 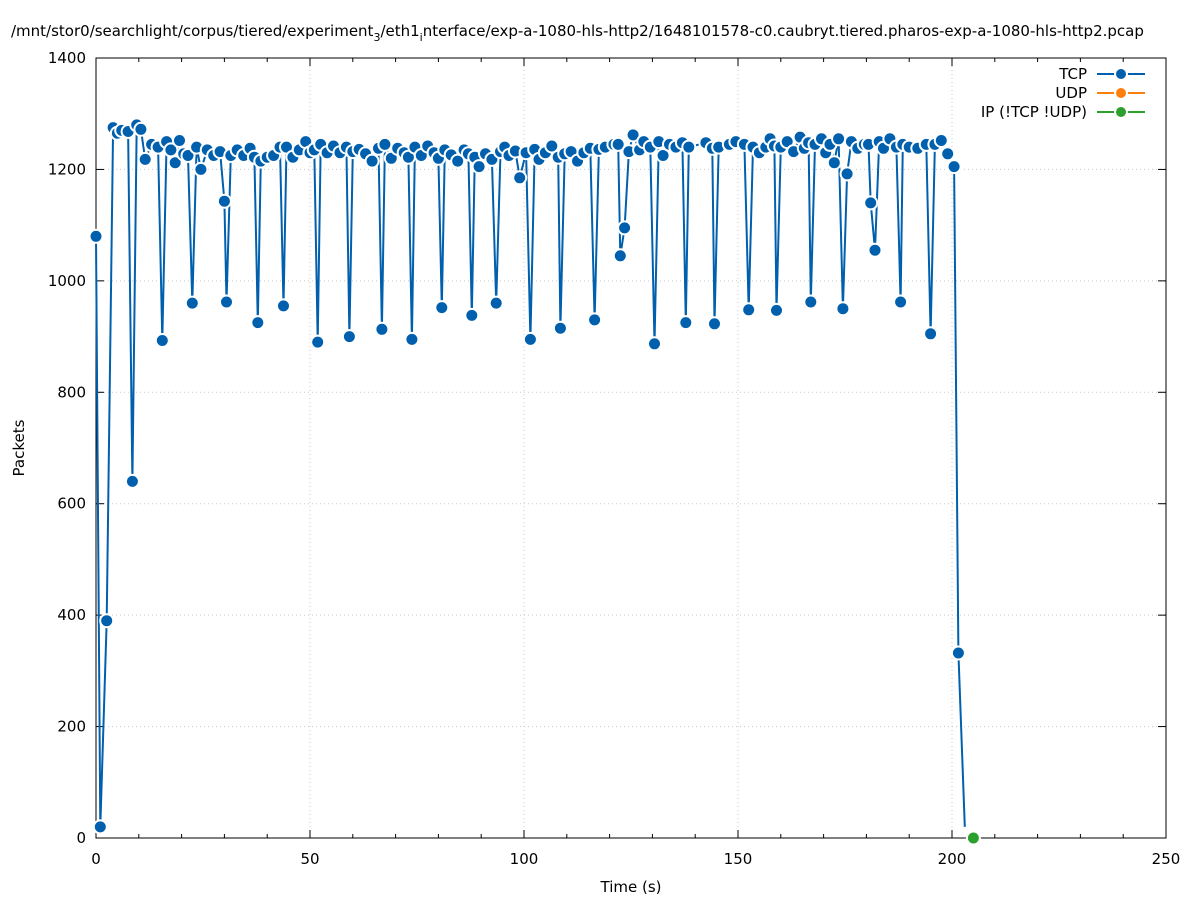 I want to click on y-tick-label-1200: 1200, so click(x=67, y=169).